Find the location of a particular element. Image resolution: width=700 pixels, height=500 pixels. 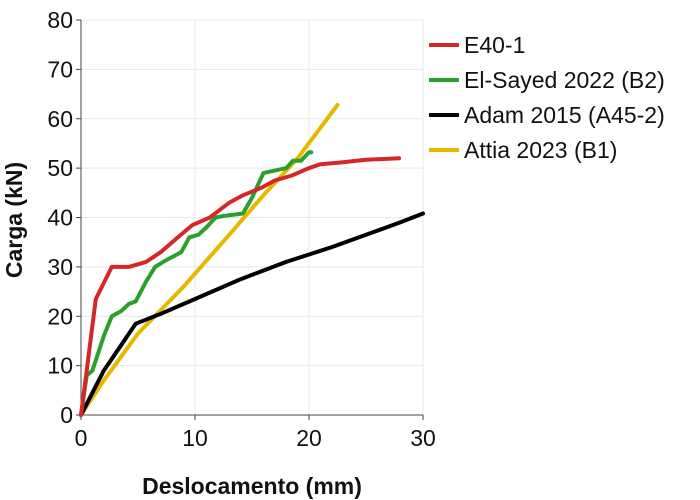

y-tick-label: 0 is located at coordinates (66, 415).